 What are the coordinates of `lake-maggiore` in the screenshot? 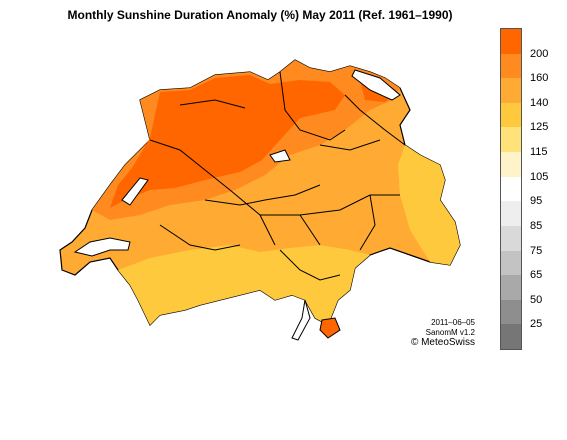 It's located at (301, 320).